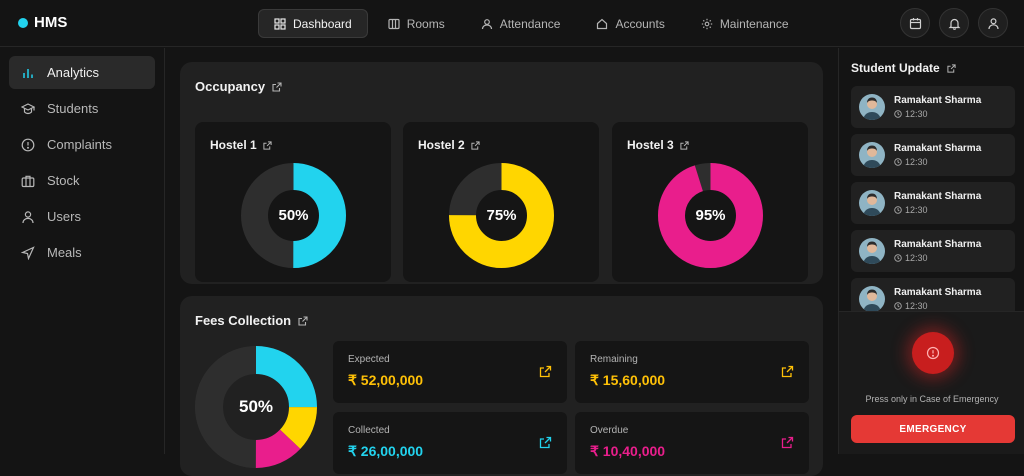  What do you see at coordinates (256, 407) in the screenshot?
I see `donut-segment` at bounding box center [256, 407].